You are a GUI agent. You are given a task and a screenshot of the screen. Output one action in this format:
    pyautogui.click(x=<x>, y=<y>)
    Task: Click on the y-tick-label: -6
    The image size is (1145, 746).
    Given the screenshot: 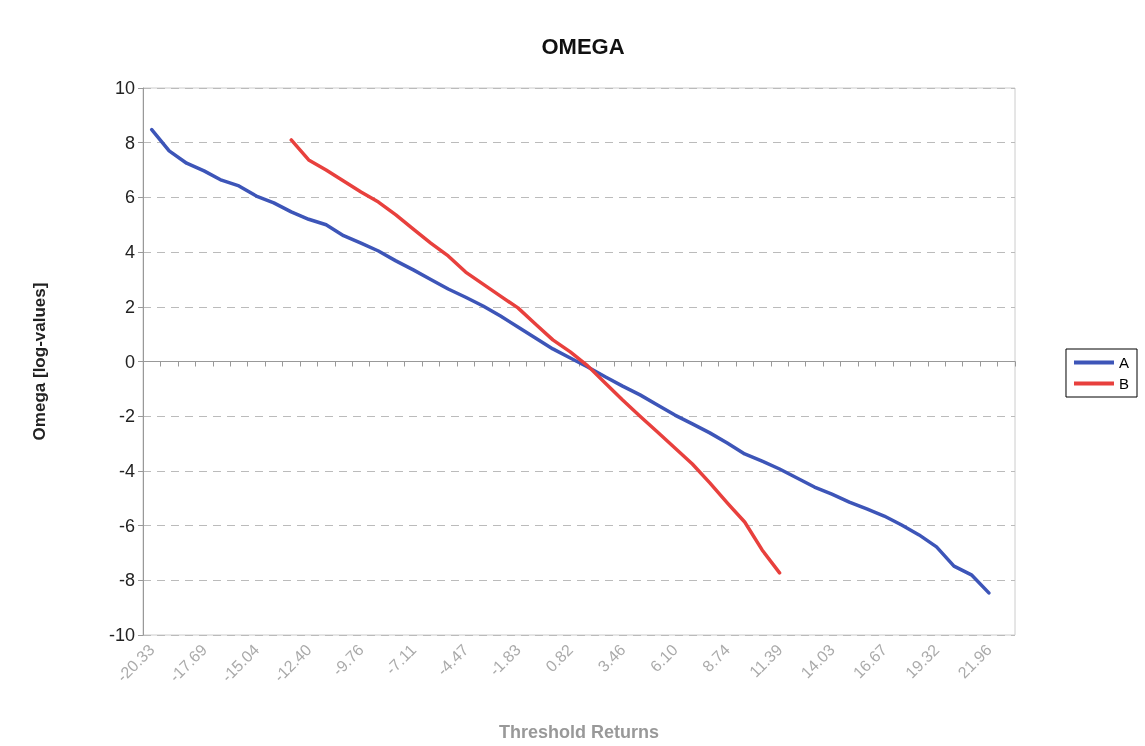 What is the action you would take?
    pyautogui.click(x=126, y=525)
    